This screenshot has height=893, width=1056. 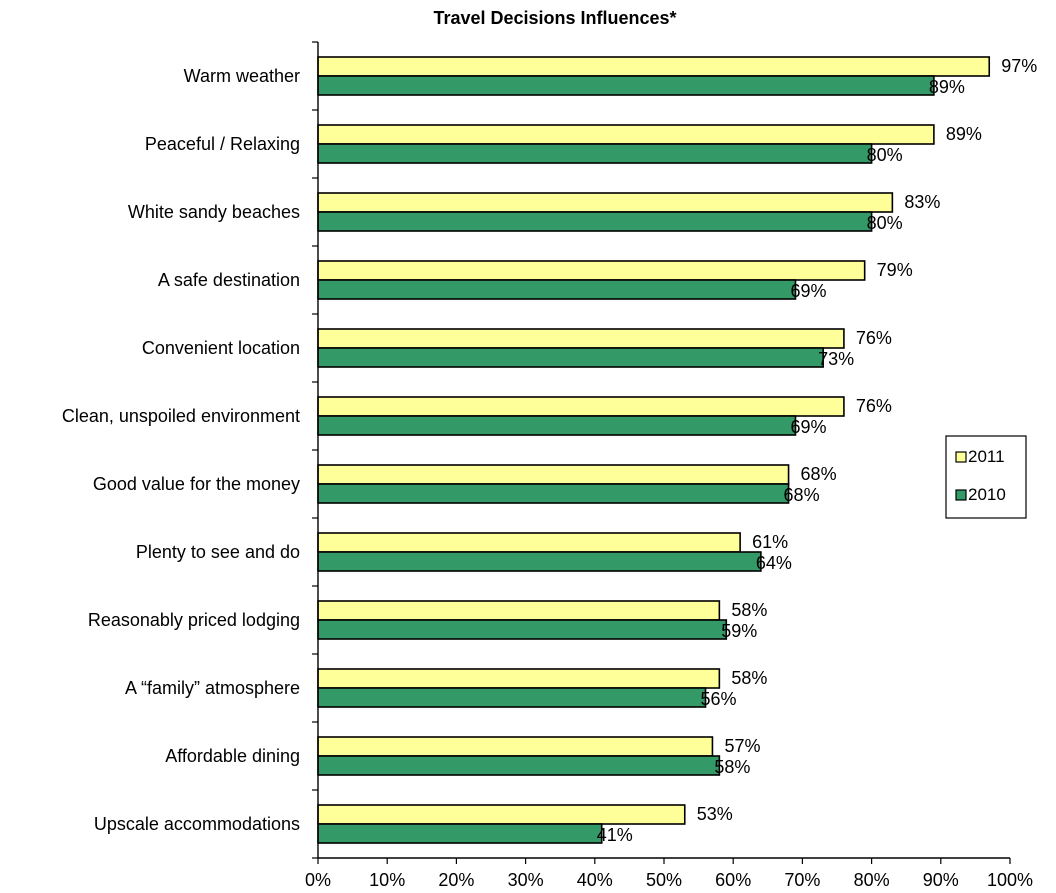 What do you see at coordinates (802, 495) in the screenshot?
I see `data-label-2010: 68%` at bounding box center [802, 495].